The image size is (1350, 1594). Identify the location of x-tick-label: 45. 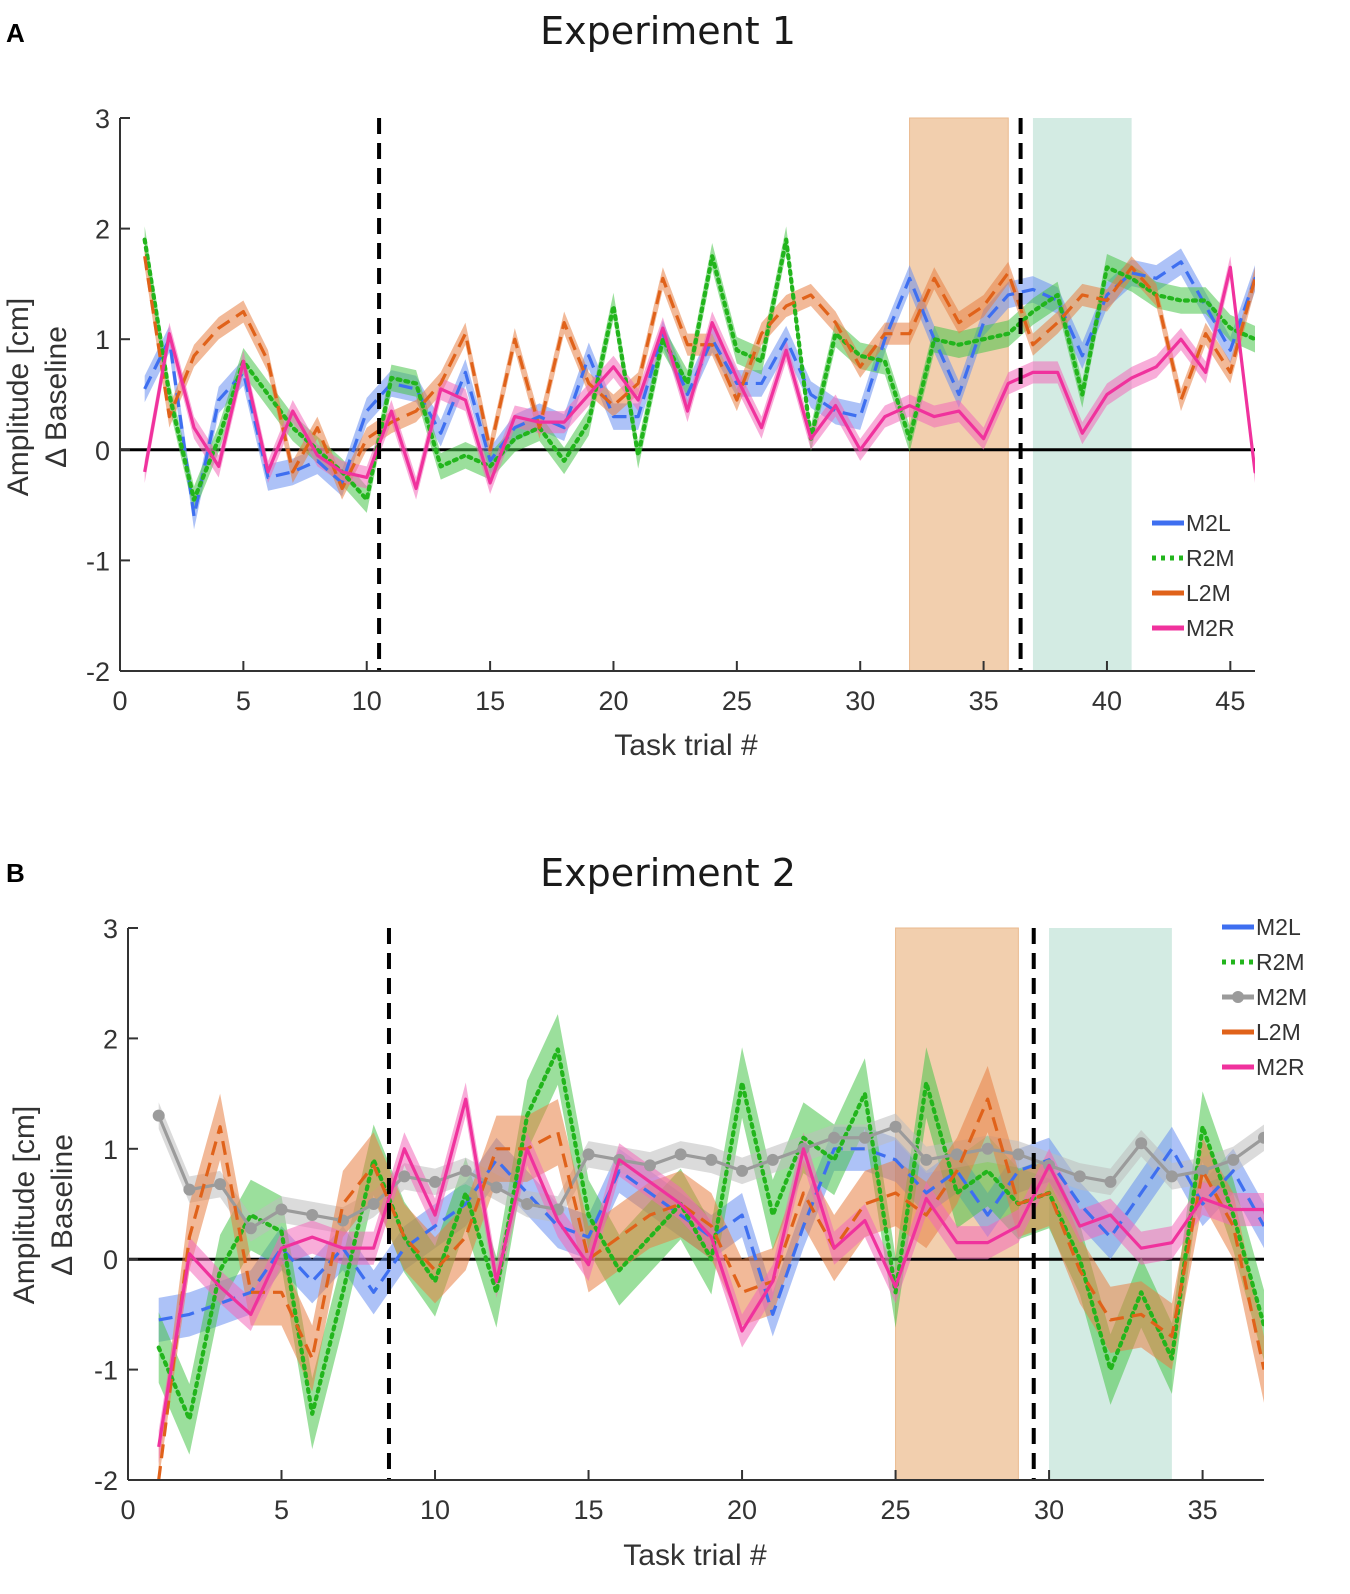
(1230, 701).